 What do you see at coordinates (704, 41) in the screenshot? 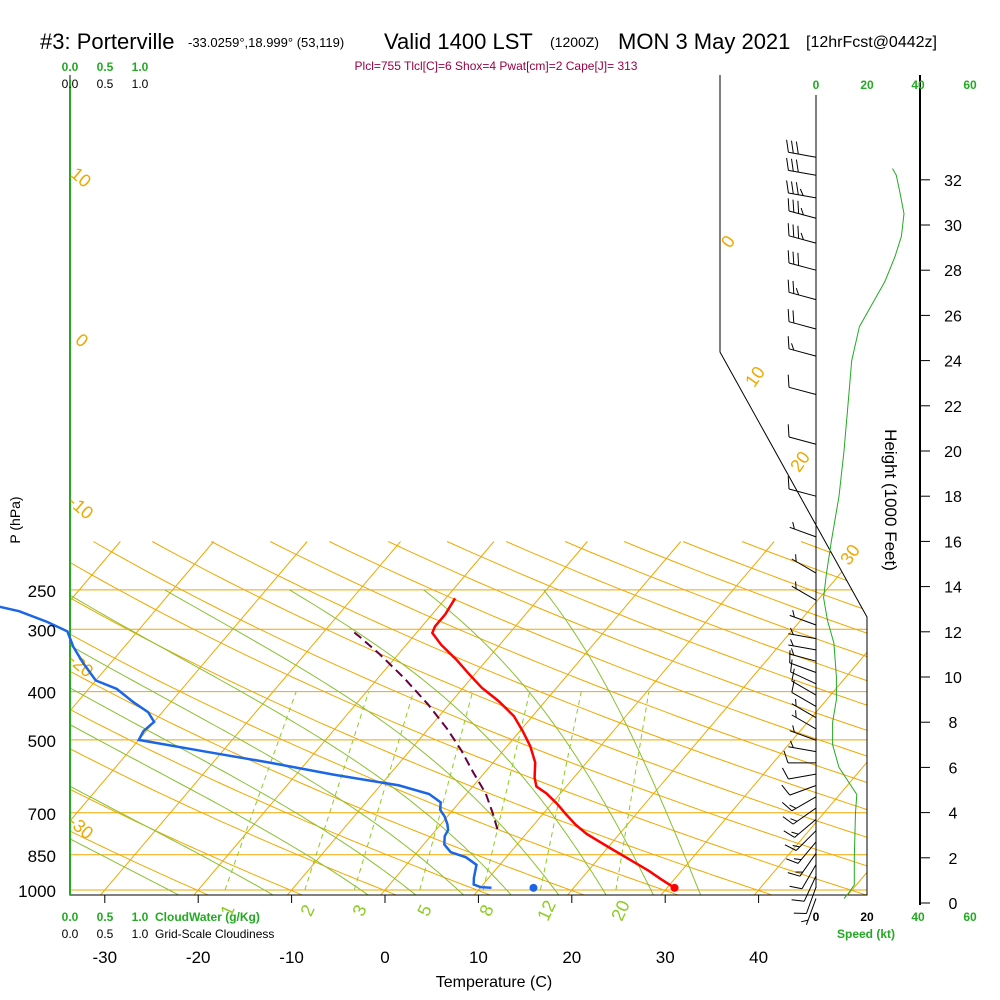
I see `forecast-date: MON 3 May 2021` at bounding box center [704, 41].